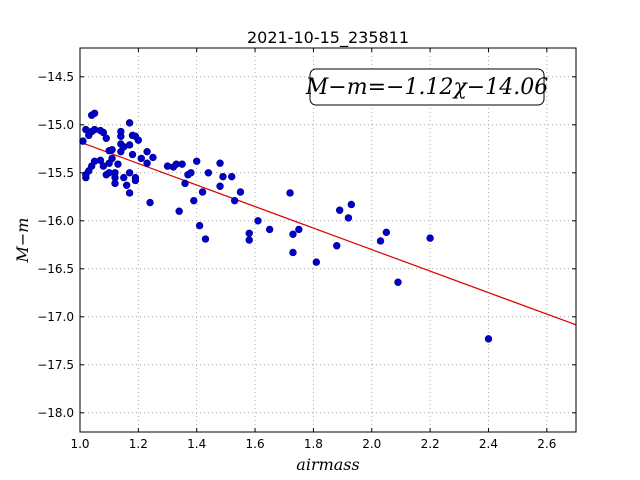  I want to click on y-tick-label: −18.0, so click(55, 413).